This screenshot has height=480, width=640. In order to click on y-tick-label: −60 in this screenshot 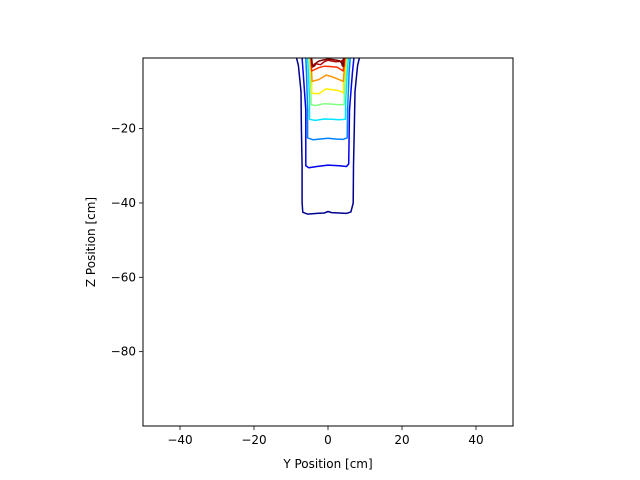, I will do `click(123, 277)`.